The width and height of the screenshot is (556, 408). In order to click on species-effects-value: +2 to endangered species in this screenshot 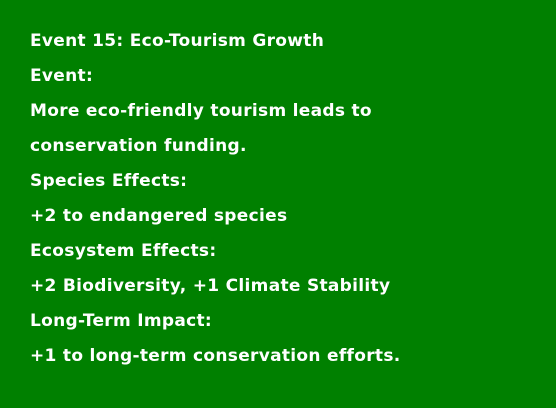, I will do `click(159, 216)`.